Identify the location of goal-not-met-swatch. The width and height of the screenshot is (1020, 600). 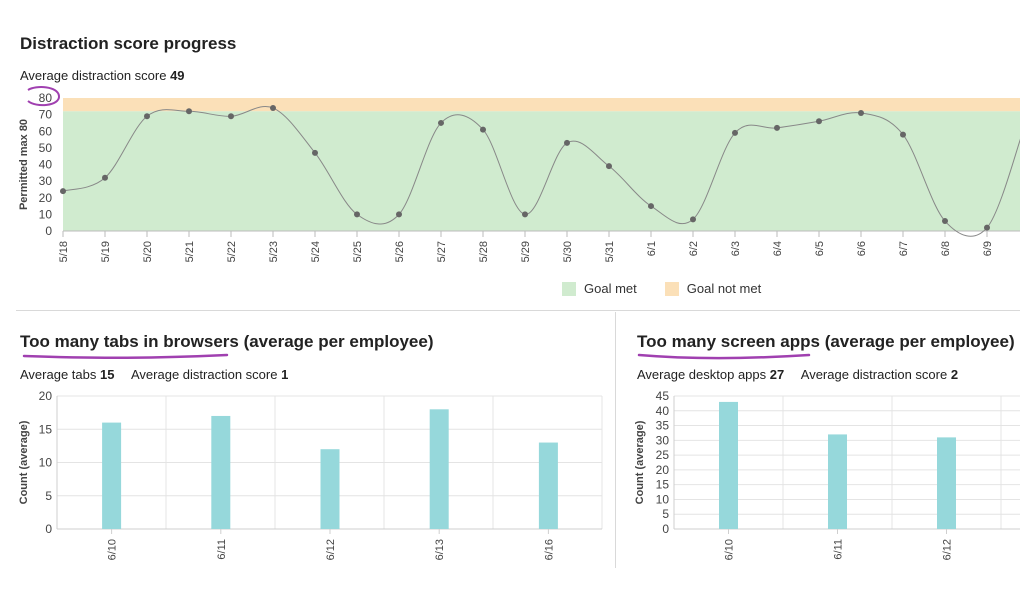
(671, 288).